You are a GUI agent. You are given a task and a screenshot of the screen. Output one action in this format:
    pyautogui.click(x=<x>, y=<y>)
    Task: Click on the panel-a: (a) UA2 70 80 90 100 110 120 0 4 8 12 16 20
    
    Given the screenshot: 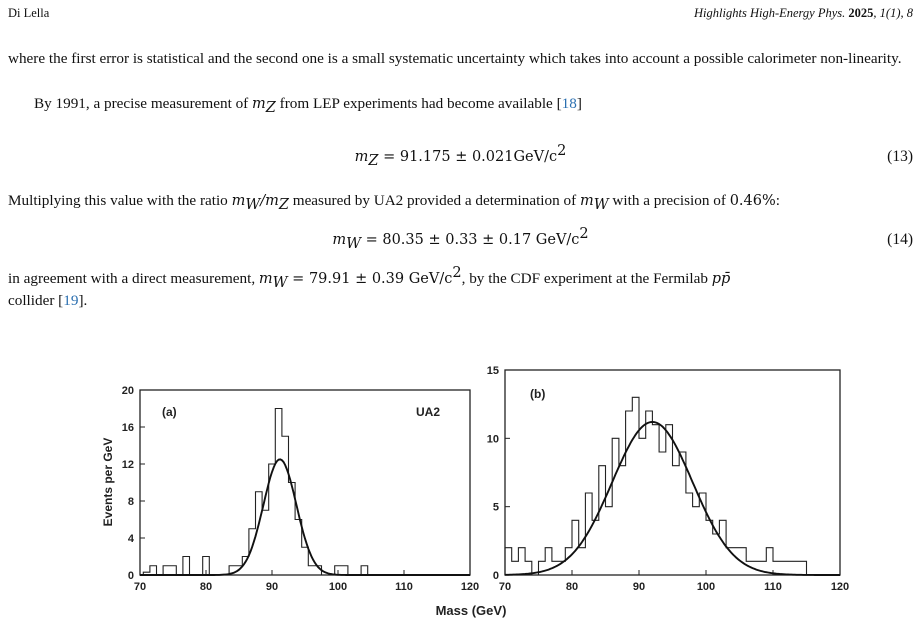 What is the action you would take?
    pyautogui.click(x=300, y=489)
    